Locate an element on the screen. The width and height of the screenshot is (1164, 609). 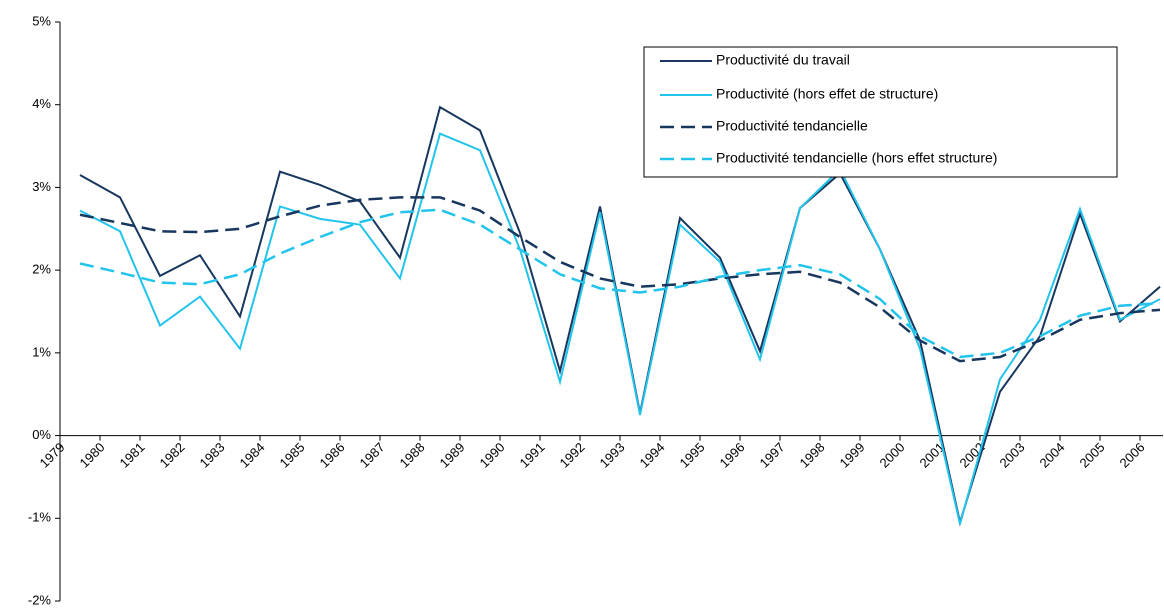
y-tick-label: 2% is located at coordinates (41, 269).